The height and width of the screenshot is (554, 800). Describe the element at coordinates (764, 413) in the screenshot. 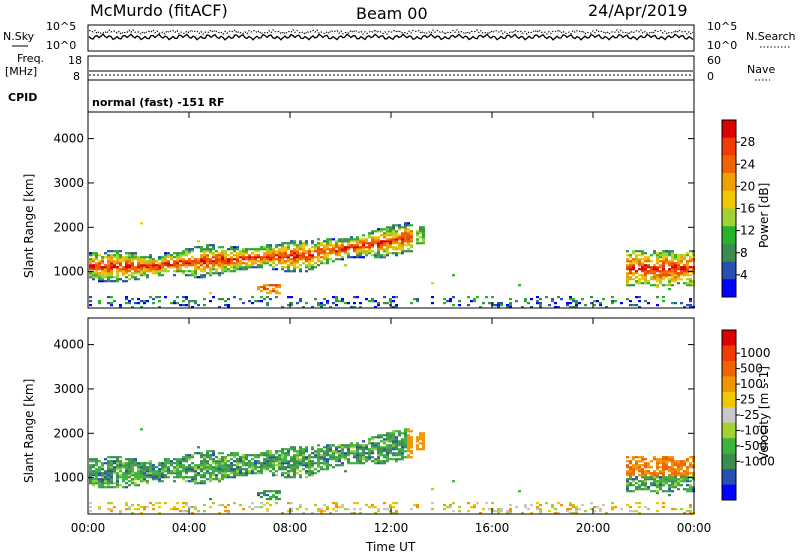

I see `velocity-colorbar-label: Velocity [m s-1]` at that location.